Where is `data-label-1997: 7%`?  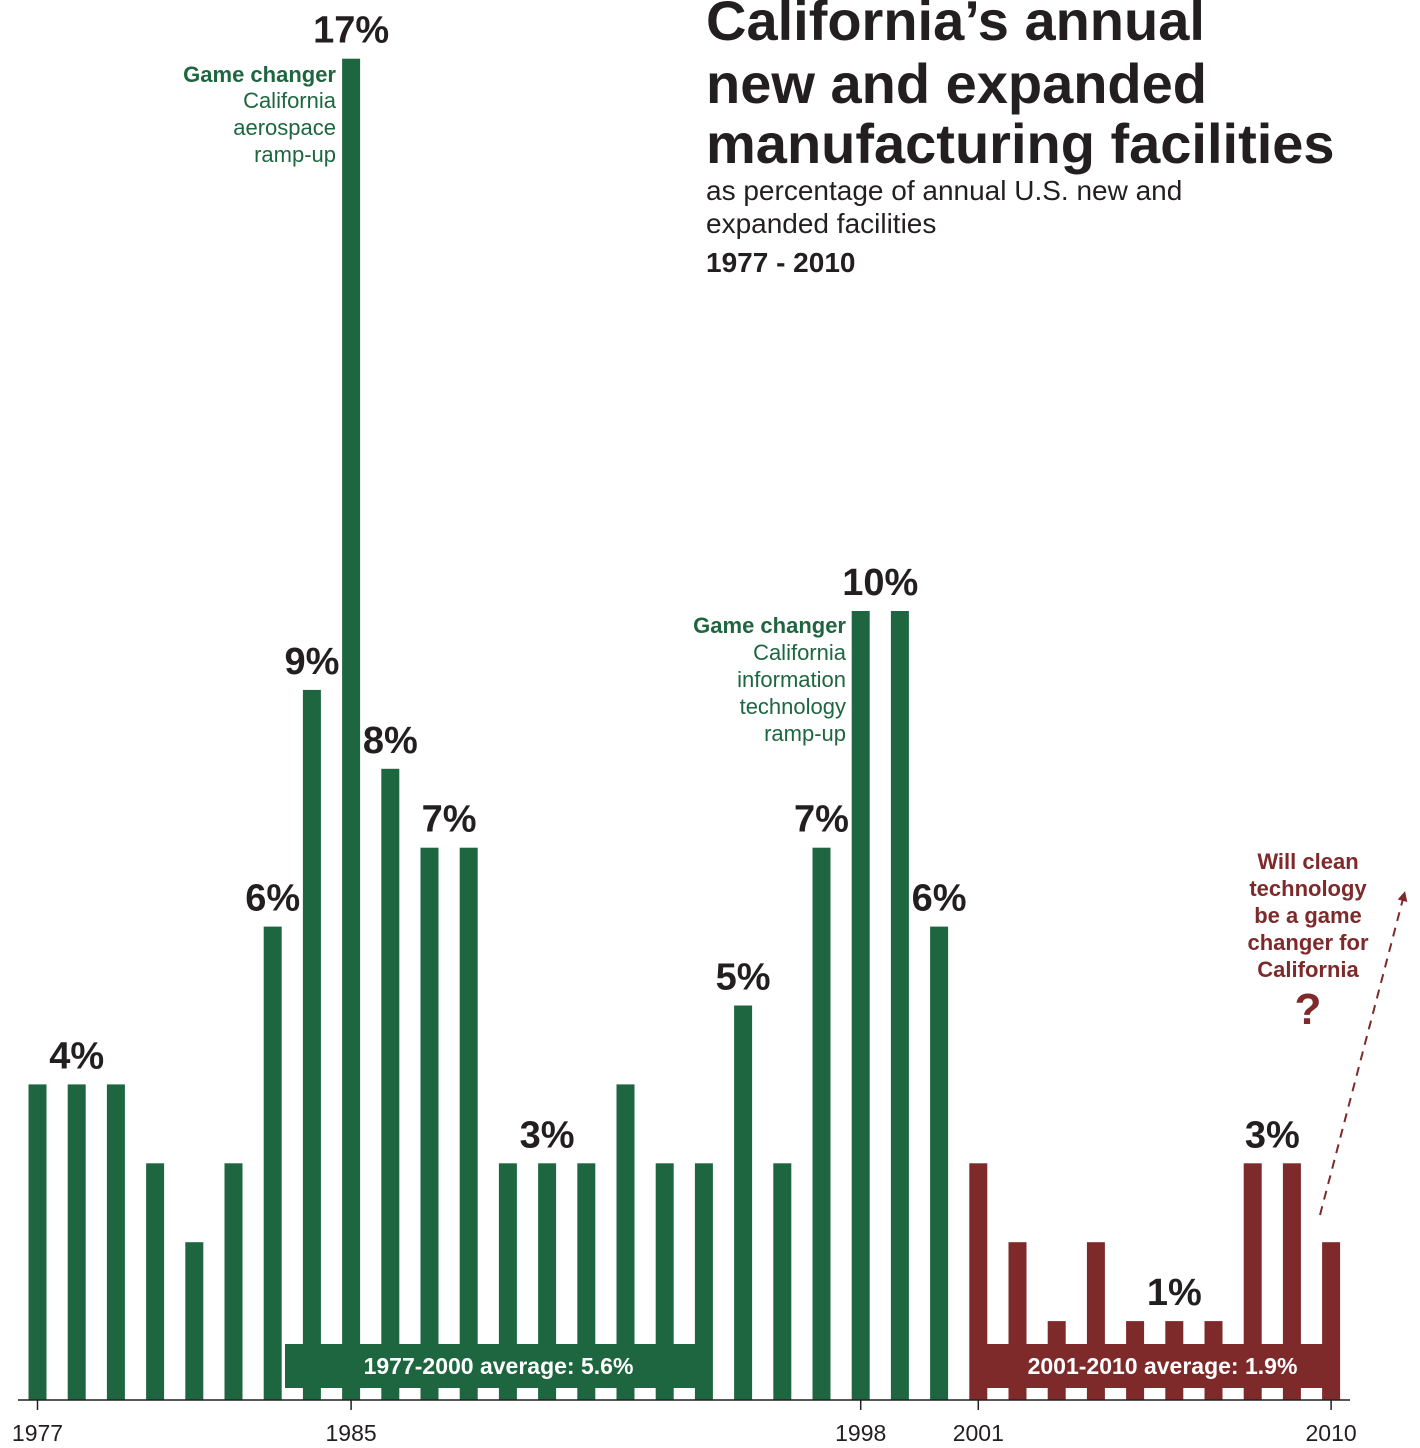
data-label-1997: 7% is located at coordinates (821, 820).